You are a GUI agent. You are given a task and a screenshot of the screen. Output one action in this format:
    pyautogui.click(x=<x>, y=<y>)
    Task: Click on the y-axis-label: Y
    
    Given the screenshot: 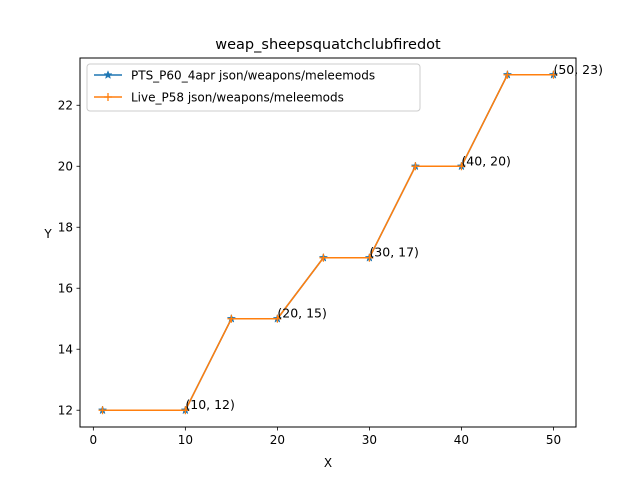 What is the action you would take?
    pyautogui.click(x=47, y=234)
    